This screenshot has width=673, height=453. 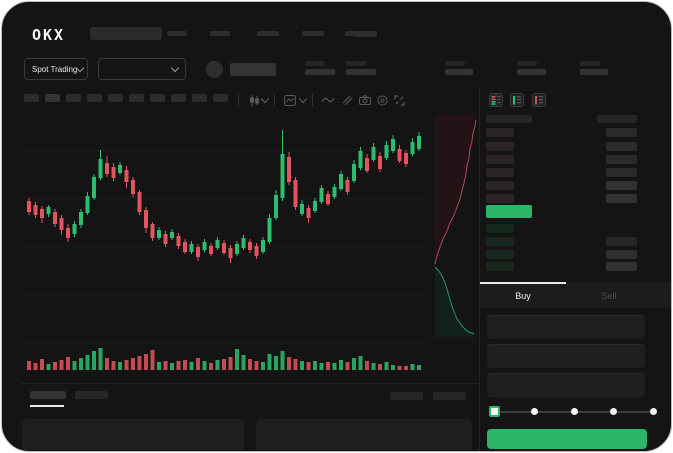 What do you see at coordinates (365, 100) in the screenshot?
I see `camera-icon` at bounding box center [365, 100].